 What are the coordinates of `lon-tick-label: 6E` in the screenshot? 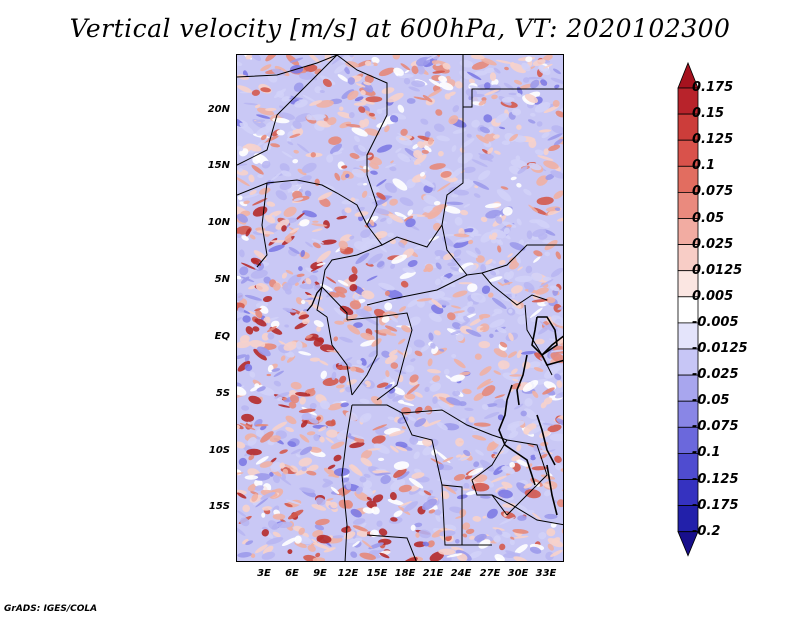 It's located at (292, 573).